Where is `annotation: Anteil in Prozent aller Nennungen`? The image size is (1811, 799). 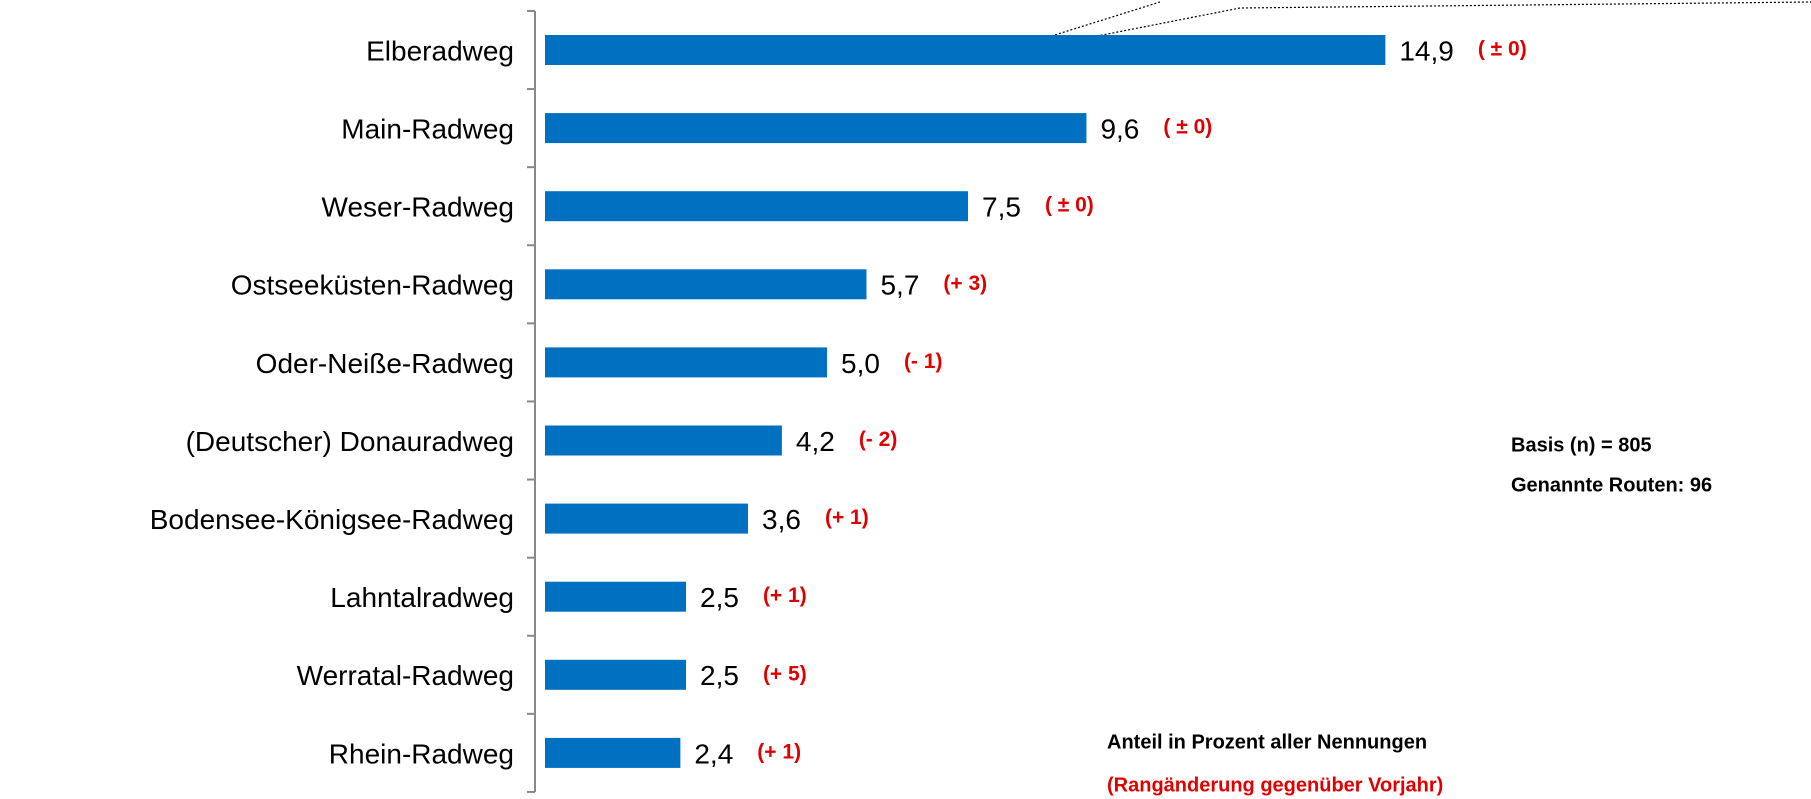
annotation: Anteil in Prozent aller Nennungen is located at coordinates (1267, 742).